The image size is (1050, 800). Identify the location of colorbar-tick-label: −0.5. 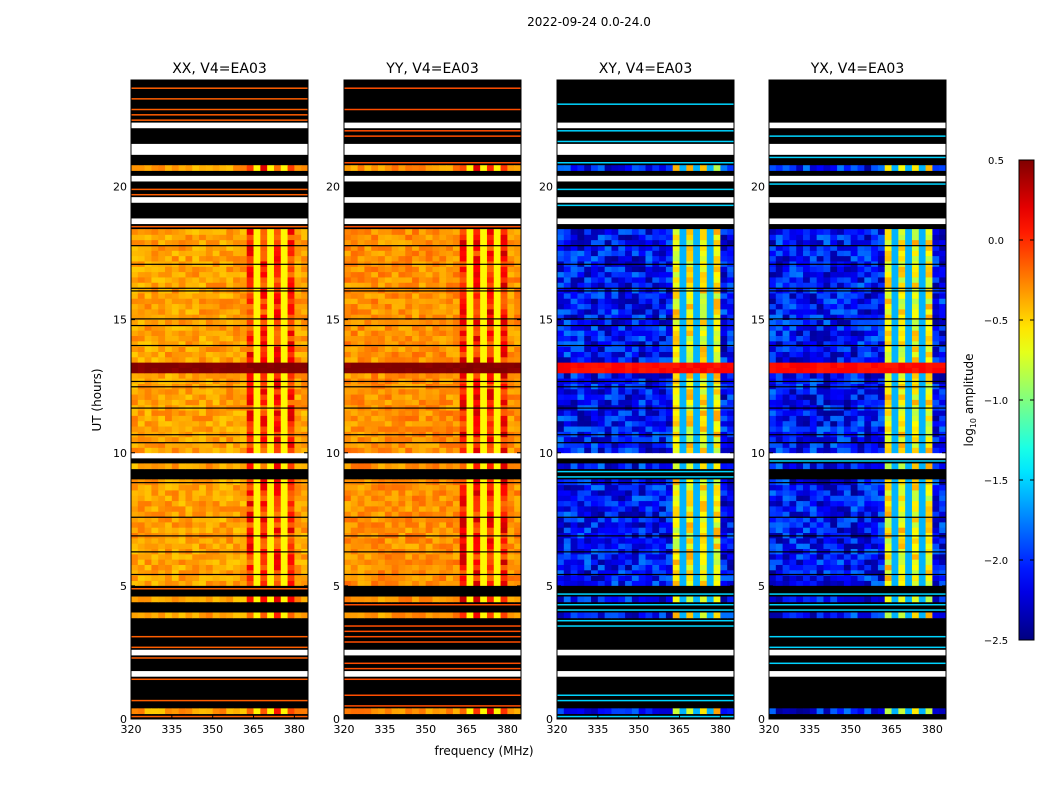
(996, 321).